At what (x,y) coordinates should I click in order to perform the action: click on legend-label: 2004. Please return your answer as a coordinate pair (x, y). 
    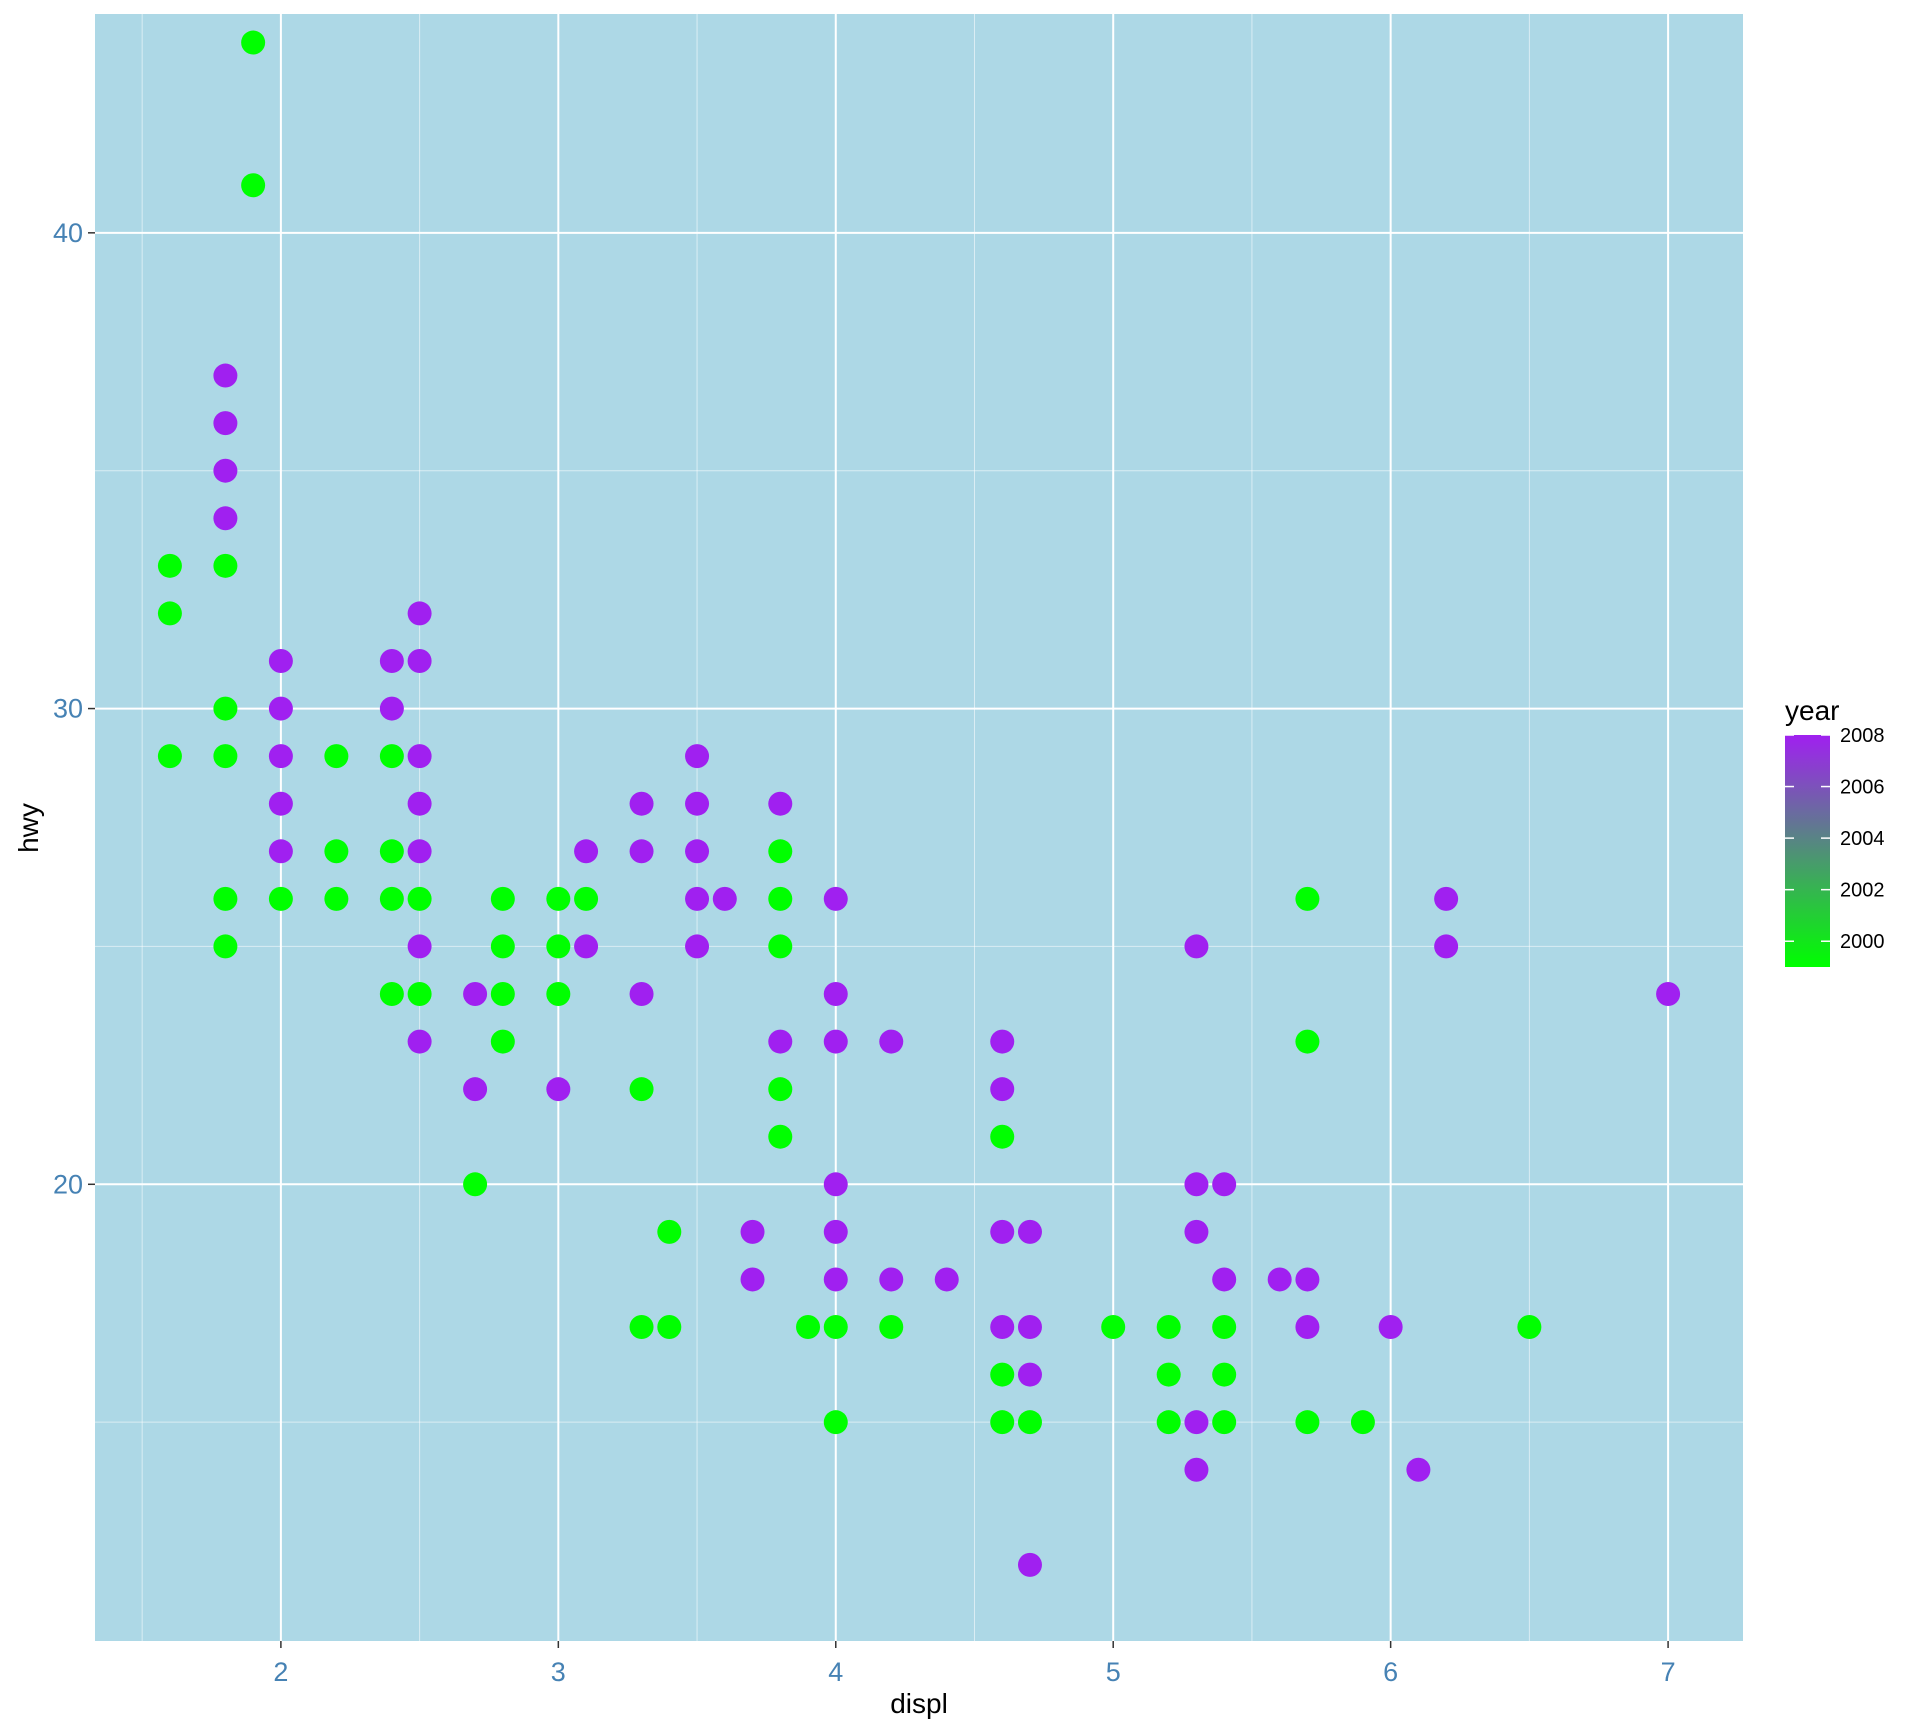
    Looking at the image, I should click on (1862, 839).